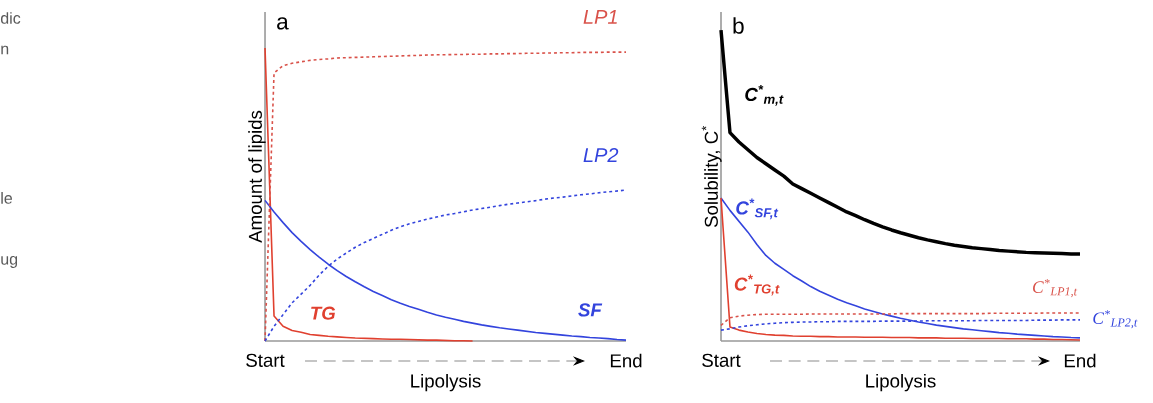 Image resolution: width=1153 pixels, height=403 pixels. I want to click on text: le, so click(7, 198).